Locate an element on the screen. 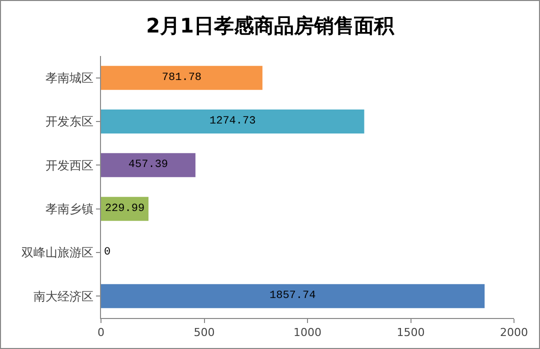 The width and height of the screenshot is (540, 349). y-tick-label: 南大经济区 is located at coordinates (64, 296).